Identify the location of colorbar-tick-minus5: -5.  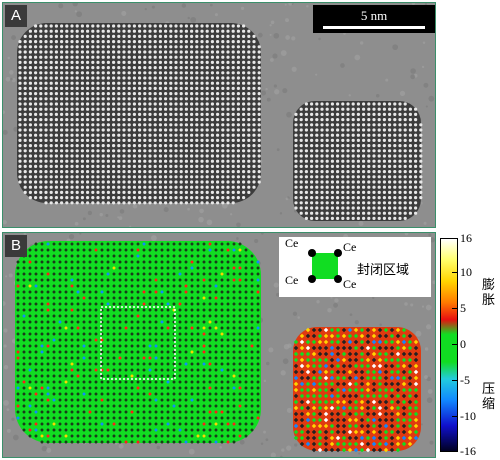
(465, 380).